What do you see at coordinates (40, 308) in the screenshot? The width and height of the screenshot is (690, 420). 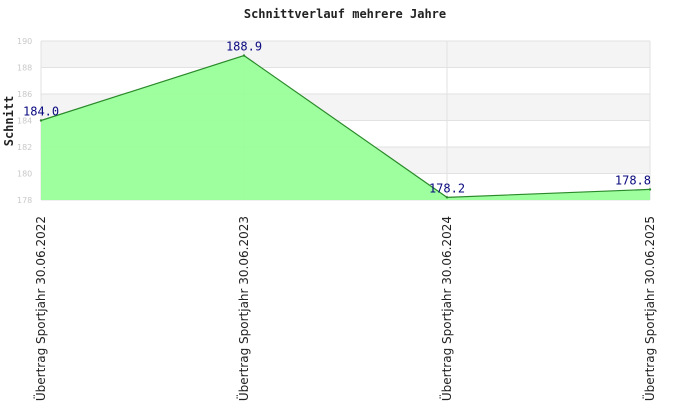 I see `x-tick-label: Übertrag Sportjahr 30.06.2022` at bounding box center [40, 308].